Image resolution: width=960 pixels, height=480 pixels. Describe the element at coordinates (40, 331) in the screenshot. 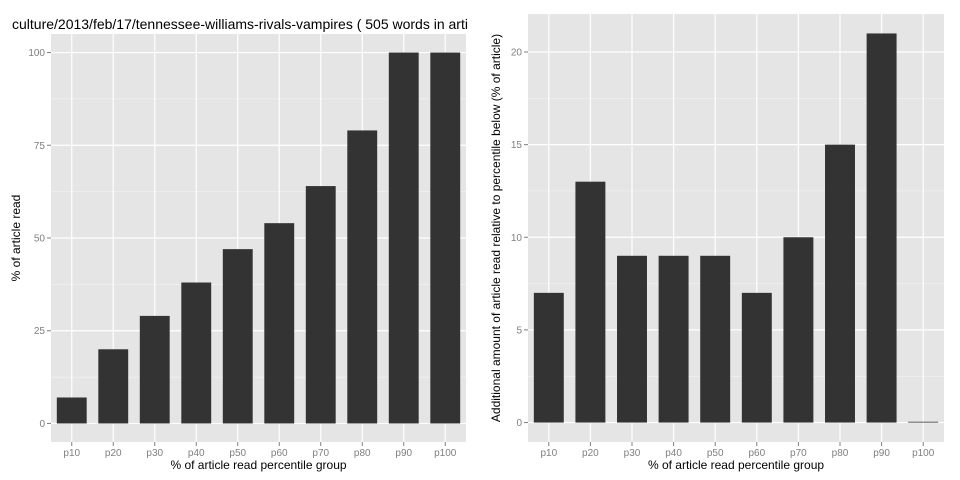

I see `y-tick-label: 25` at that location.